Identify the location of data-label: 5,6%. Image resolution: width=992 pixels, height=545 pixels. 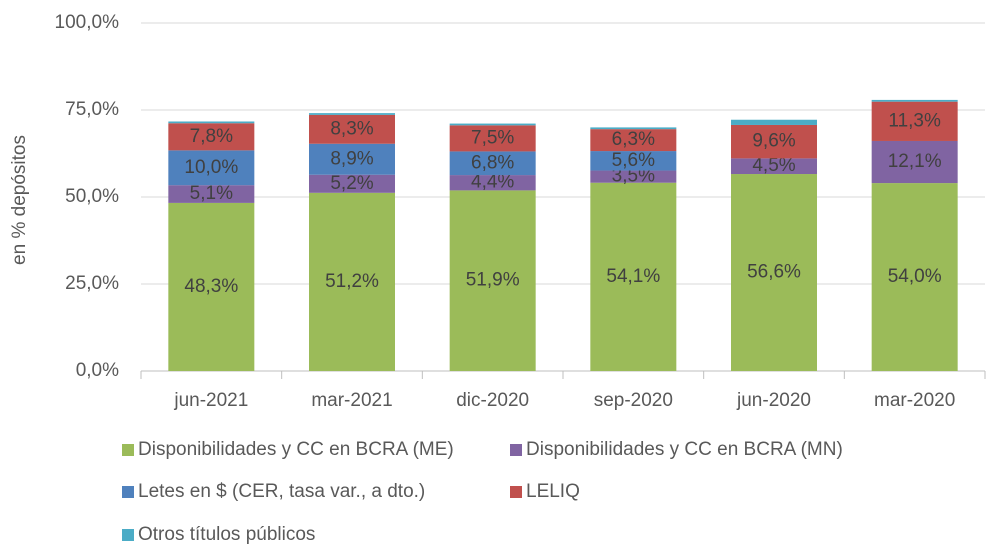
(633, 160).